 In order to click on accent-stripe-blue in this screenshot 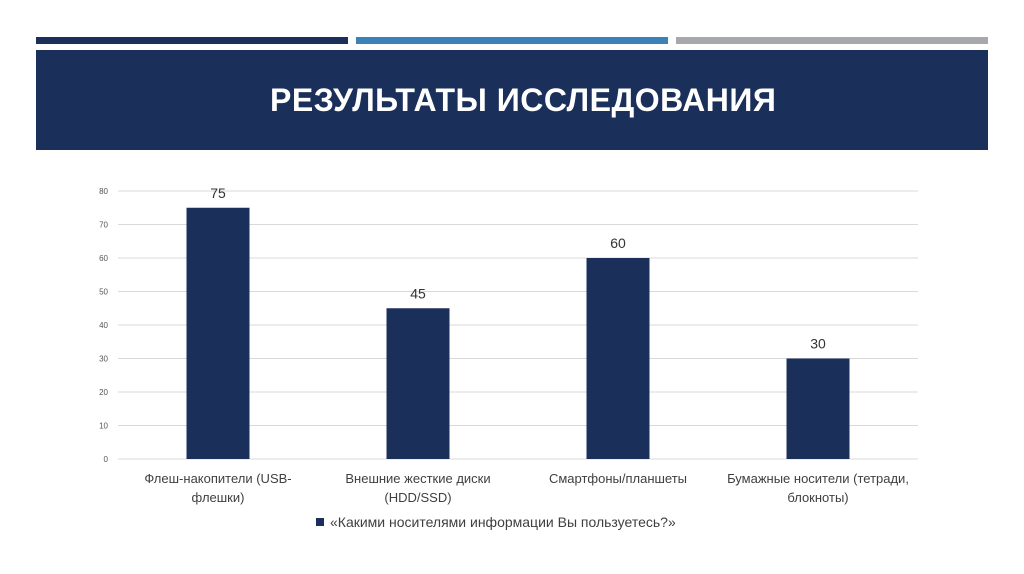, I will do `click(512, 40)`.